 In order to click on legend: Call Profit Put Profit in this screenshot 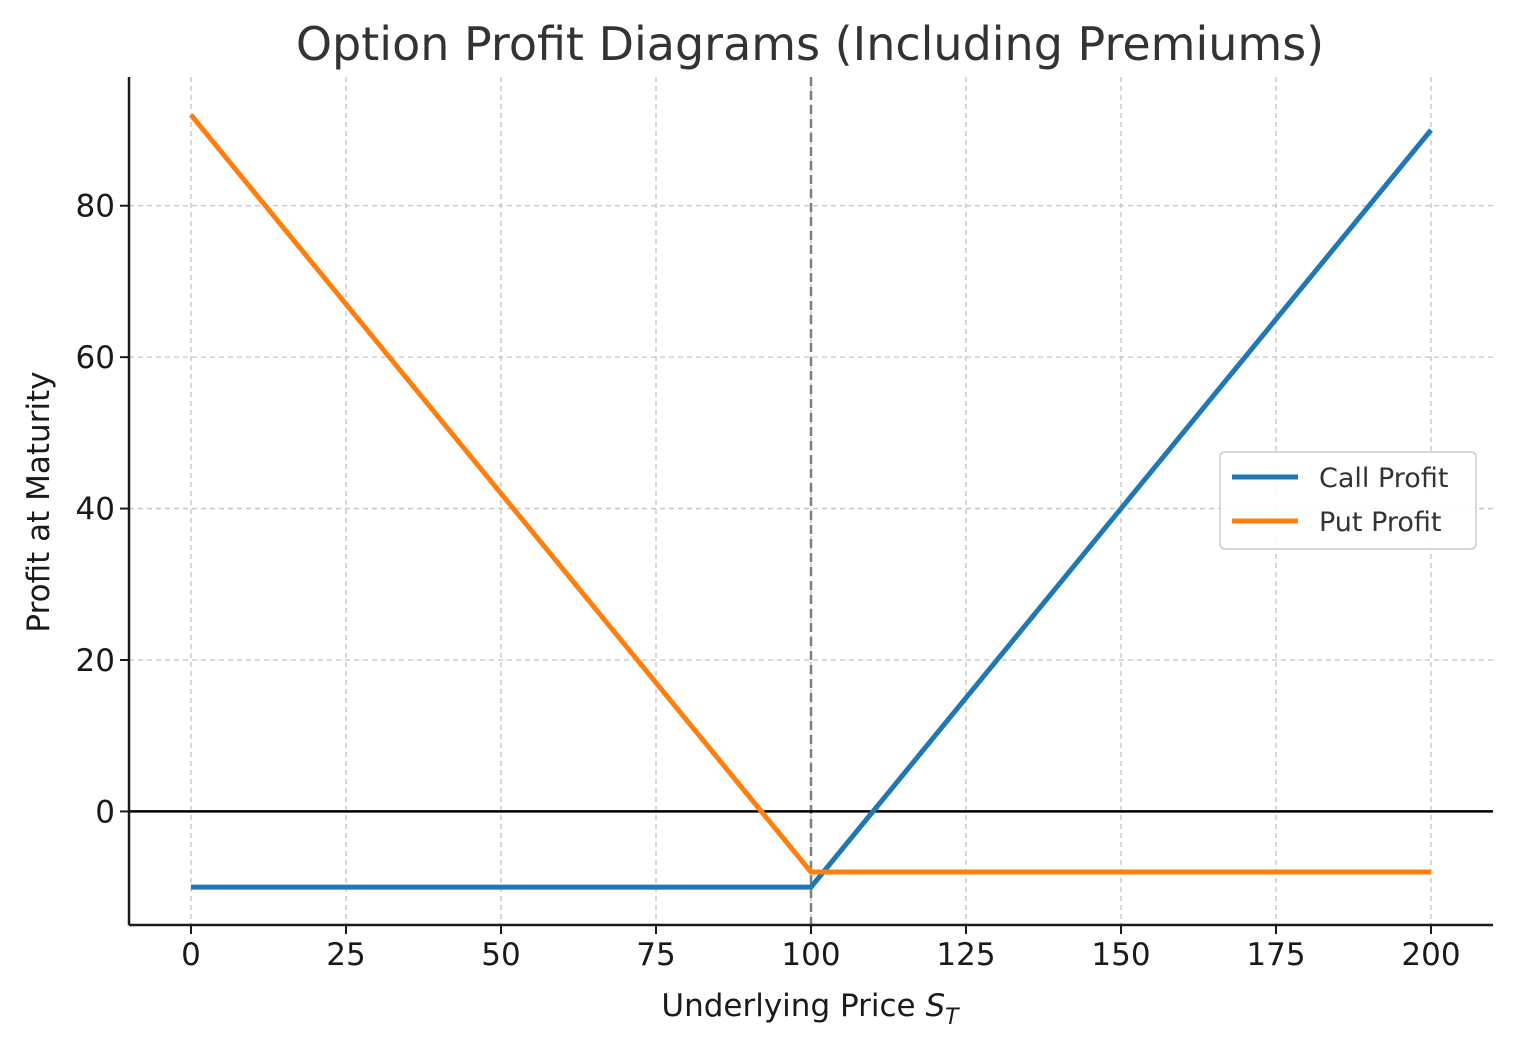, I will do `click(1348, 500)`.